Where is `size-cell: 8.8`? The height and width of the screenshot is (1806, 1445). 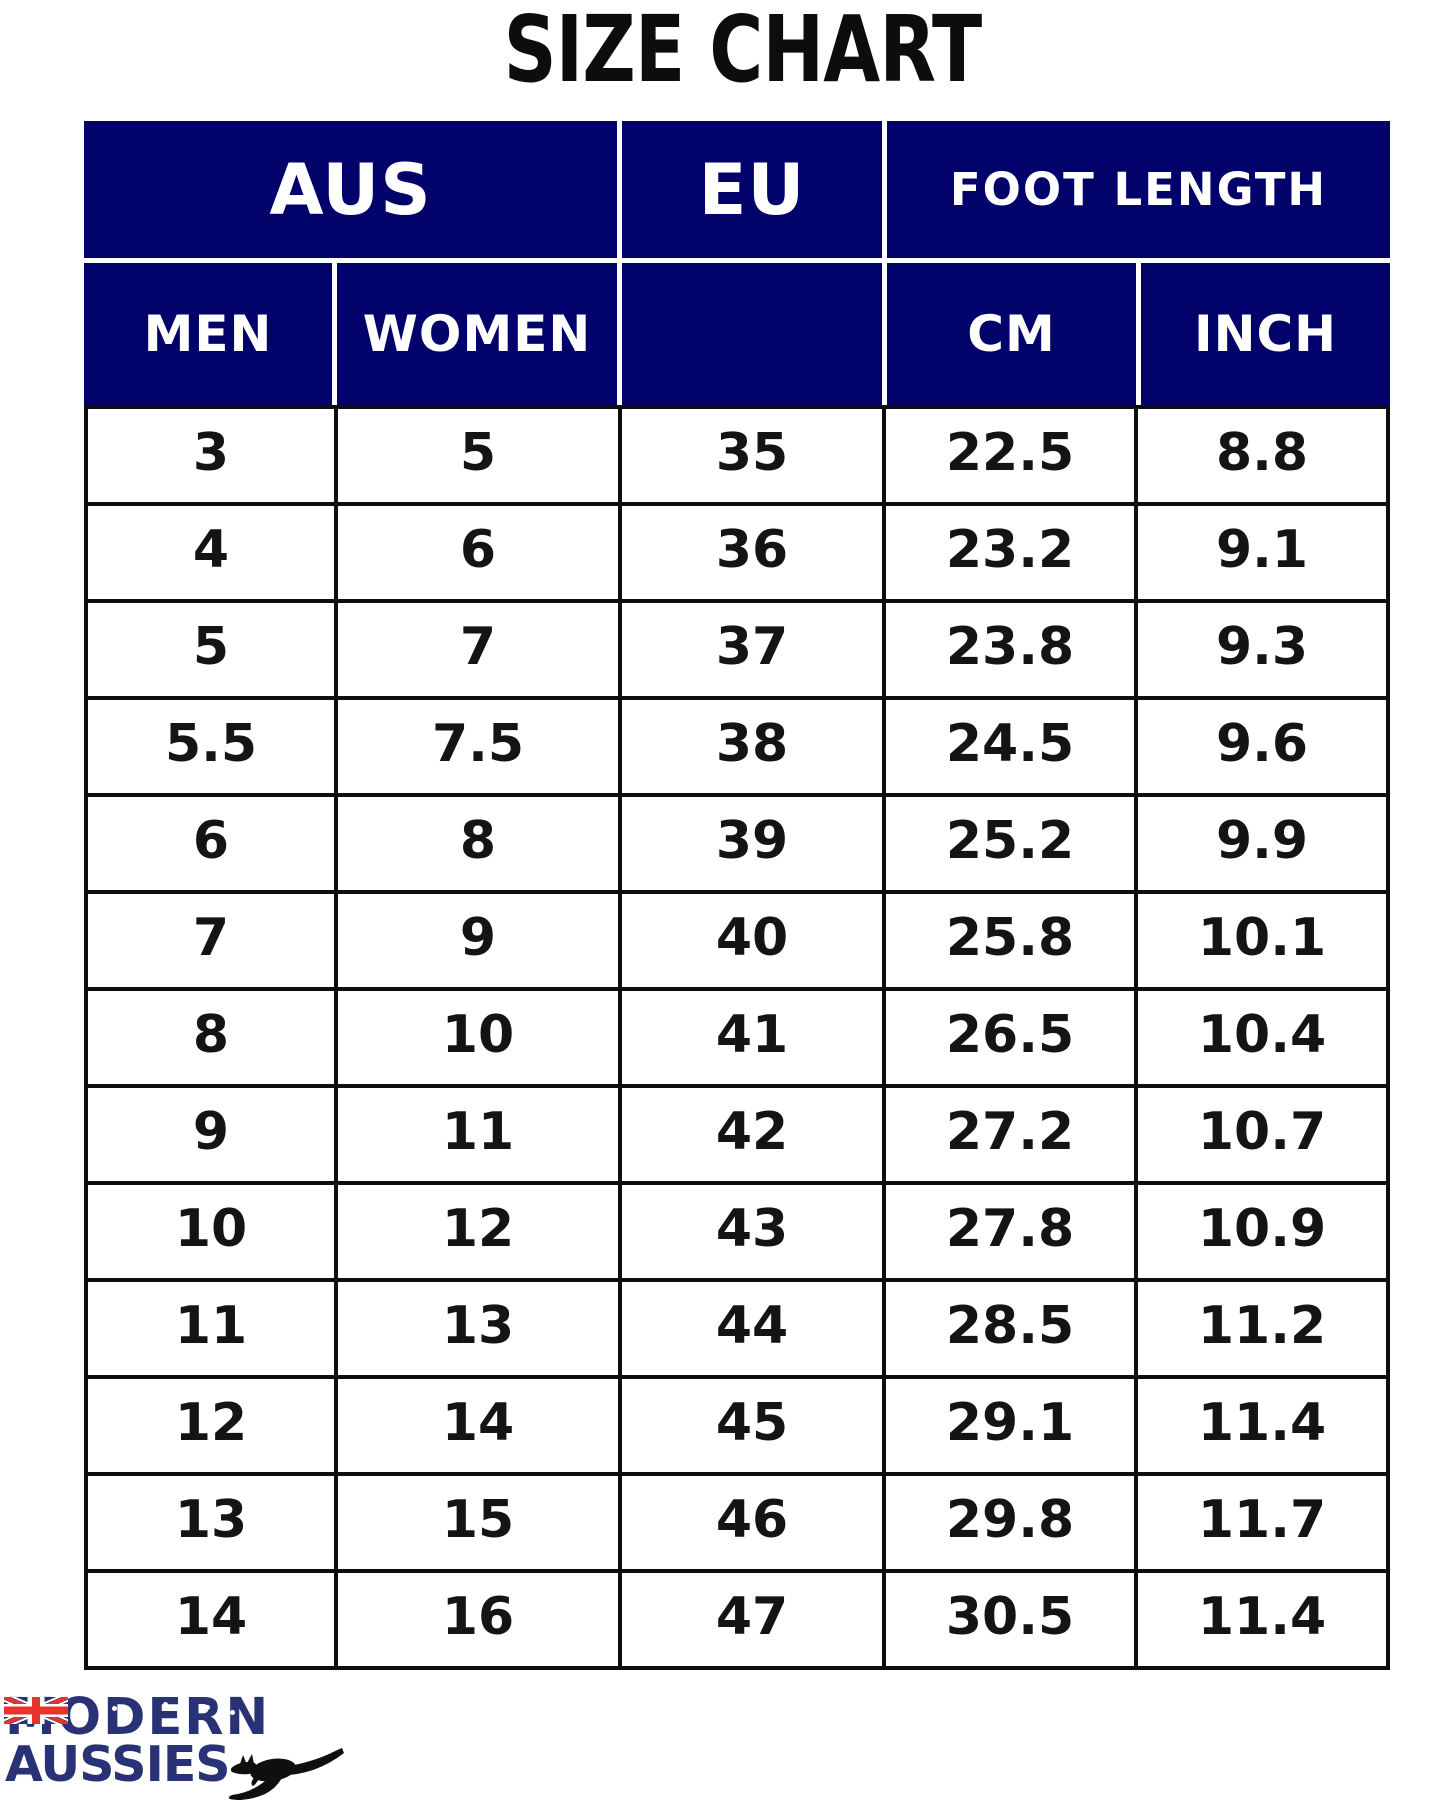
size-cell: 8.8 is located at coordinates (1262, 455).